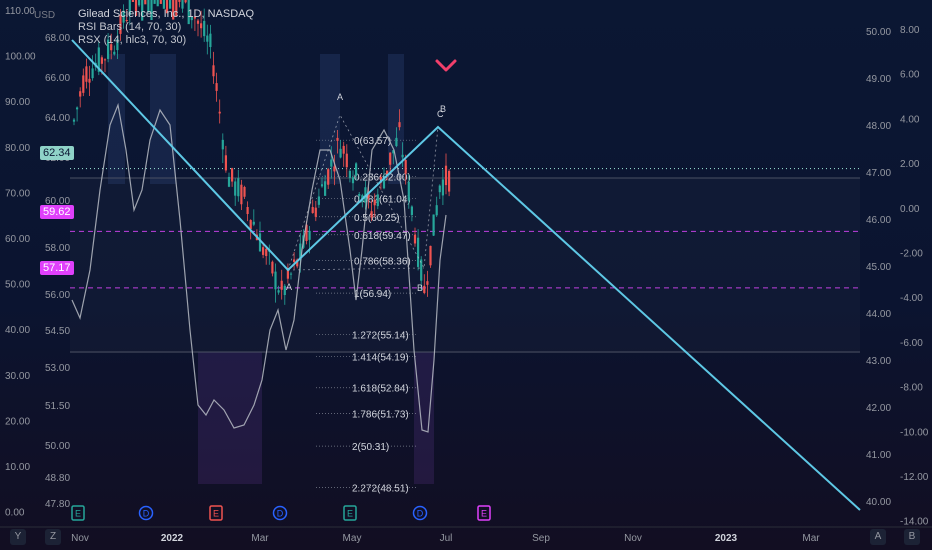  Describe the element at coordinates (911, 388) in the screenshot. I see `right-osc-tick: -8.00` at that location.